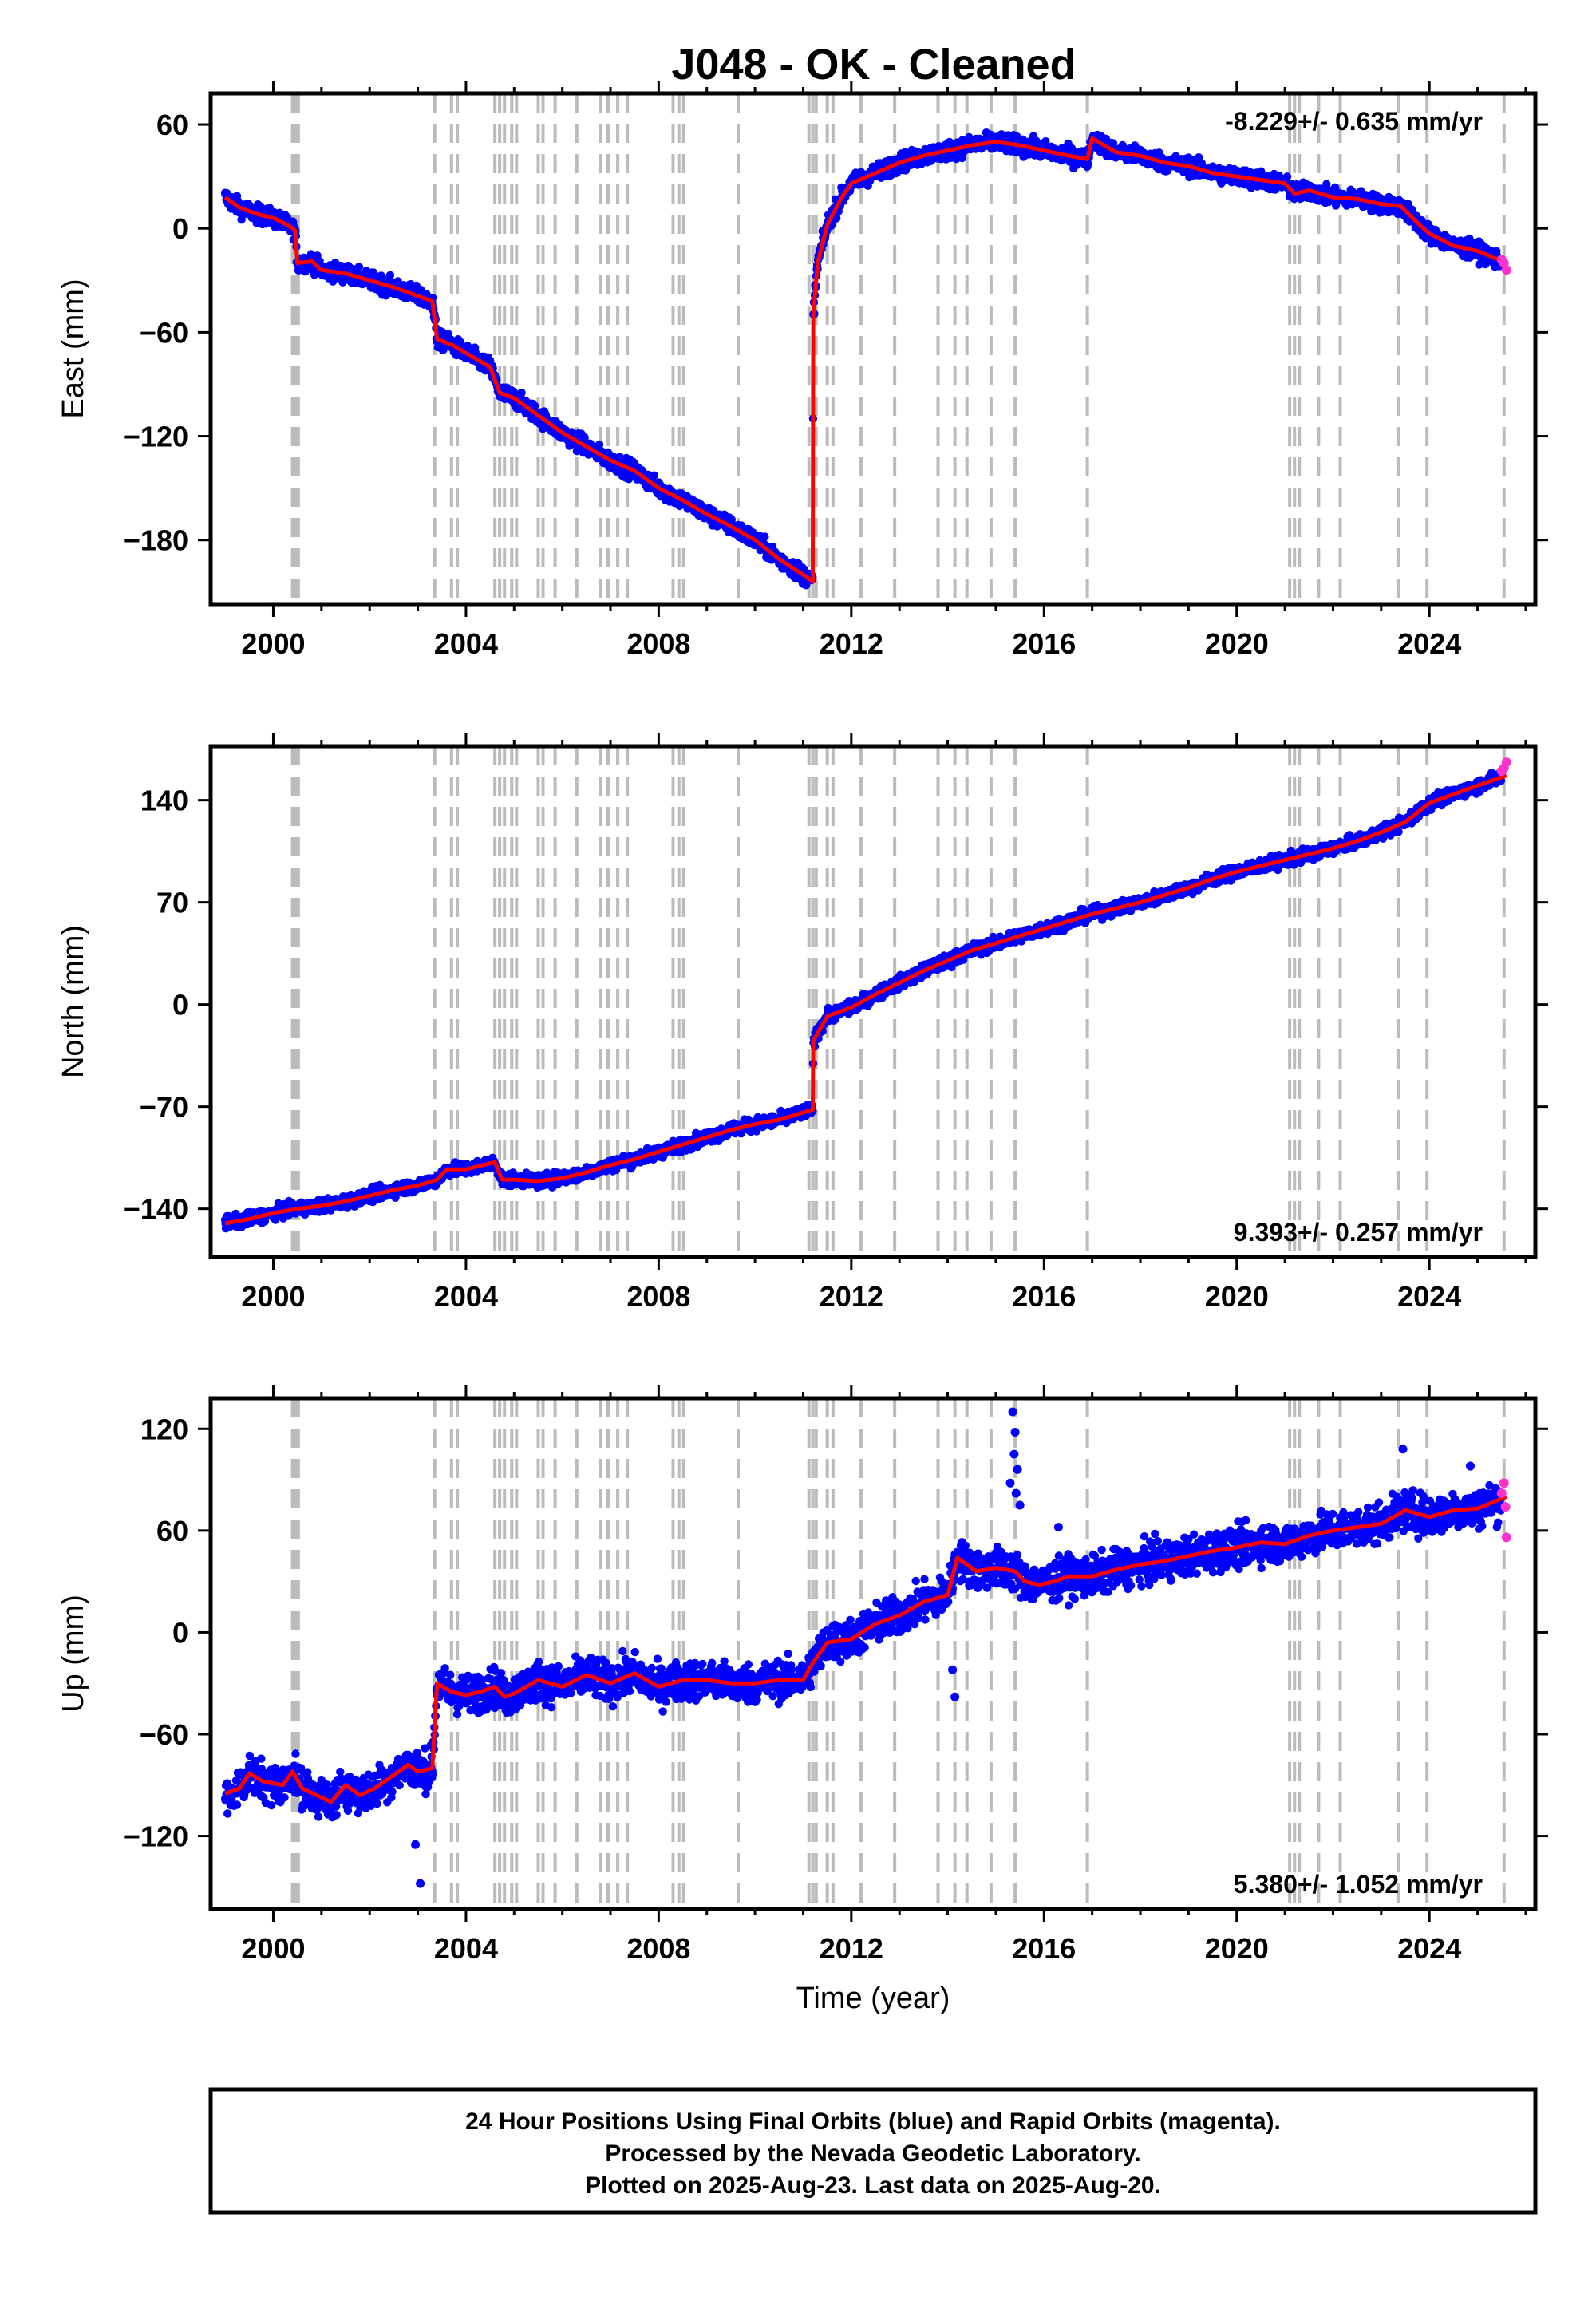  What do you see at coordinates (164, 332) in the screenshot?
I see `y-tick-label: −60` at bounding box center [164, 332].